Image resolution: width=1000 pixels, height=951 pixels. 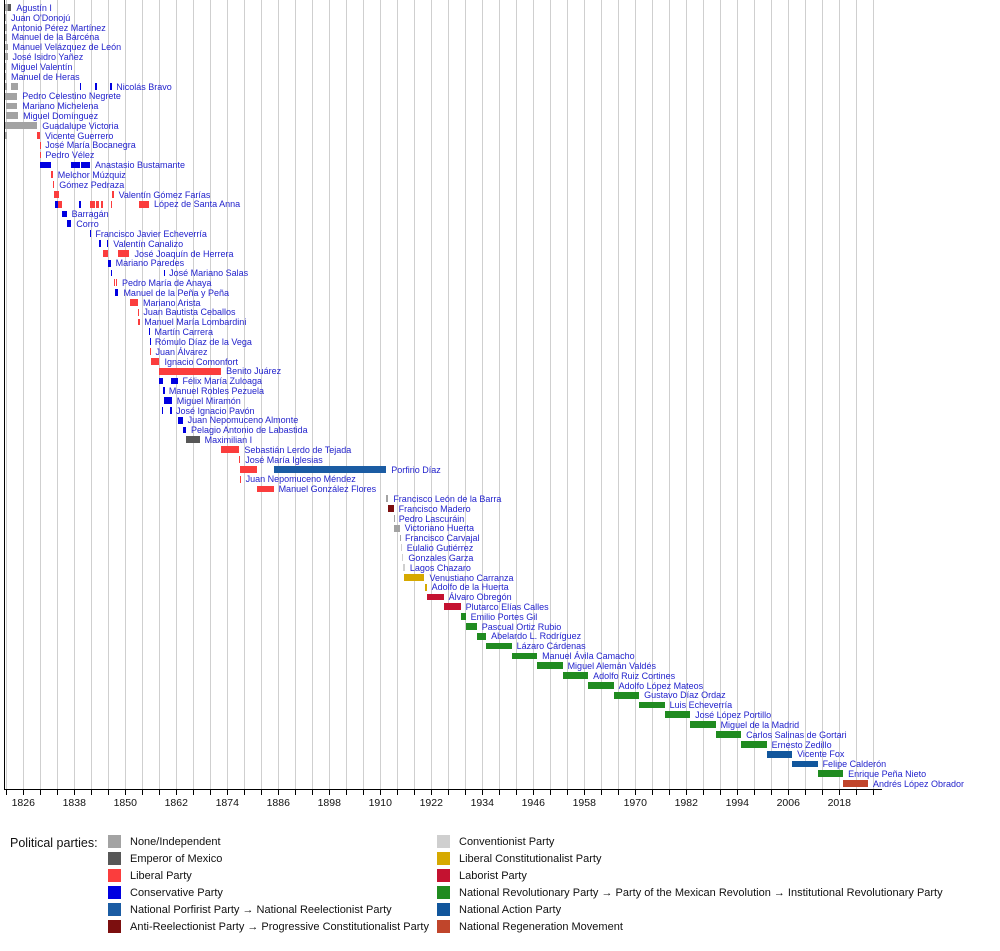 What do you see at coordinates (70, 155) in the screenshot?
I see `president-label: Pedro Vélez` at bounding box center [70, 155].